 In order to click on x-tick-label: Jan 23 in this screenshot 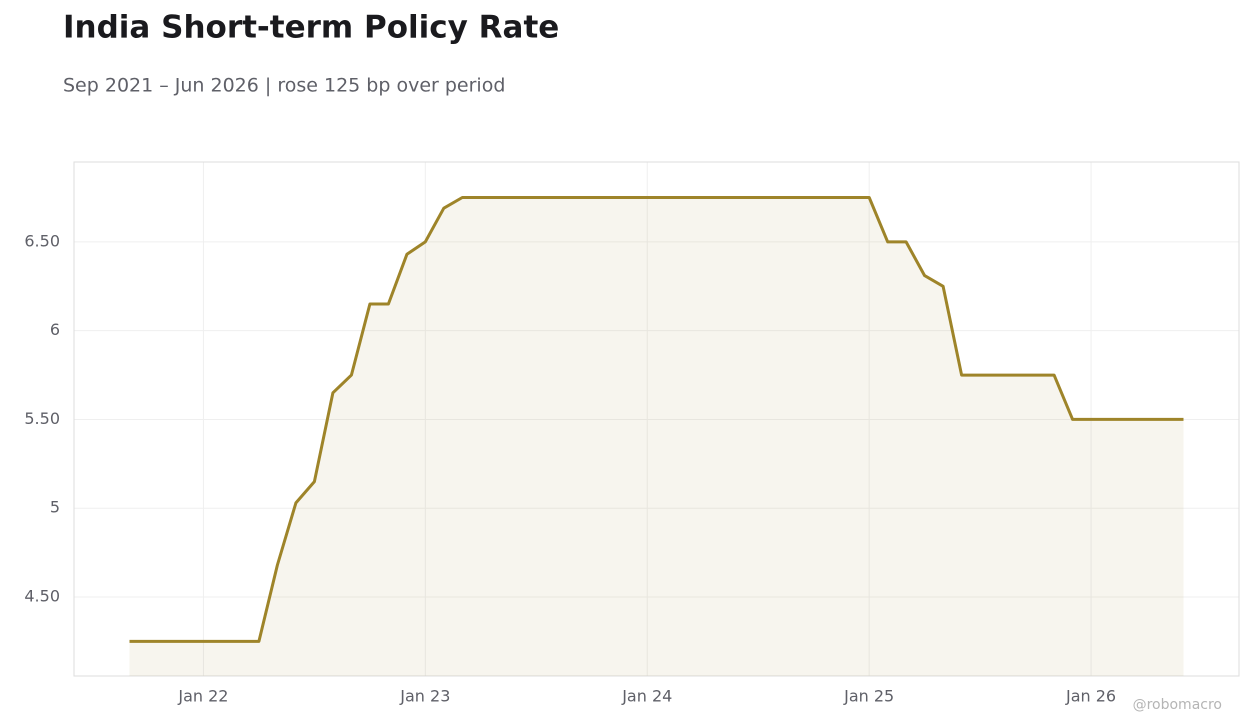, I will do `click(424, 696)`.